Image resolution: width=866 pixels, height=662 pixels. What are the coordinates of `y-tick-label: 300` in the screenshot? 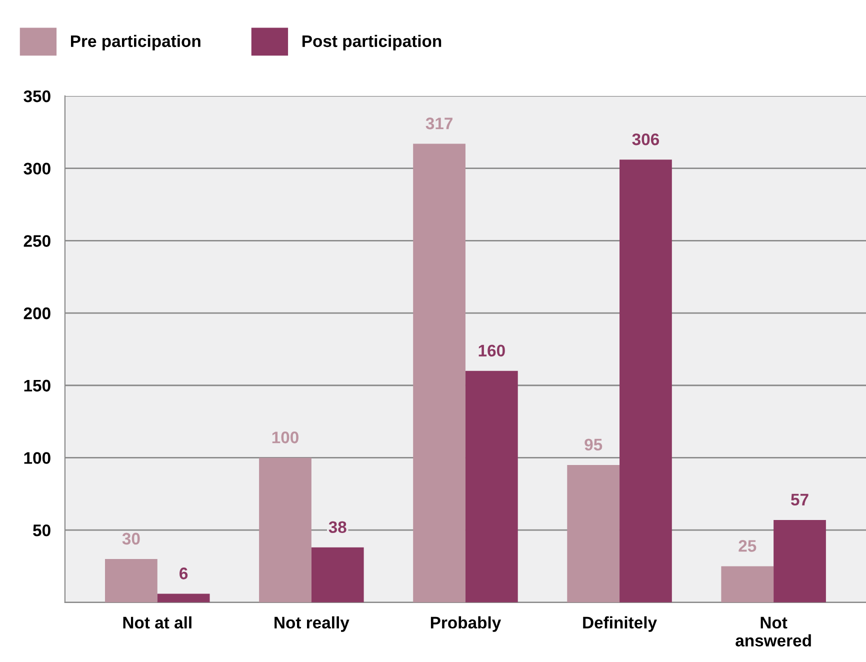 It's located at (37, 168).